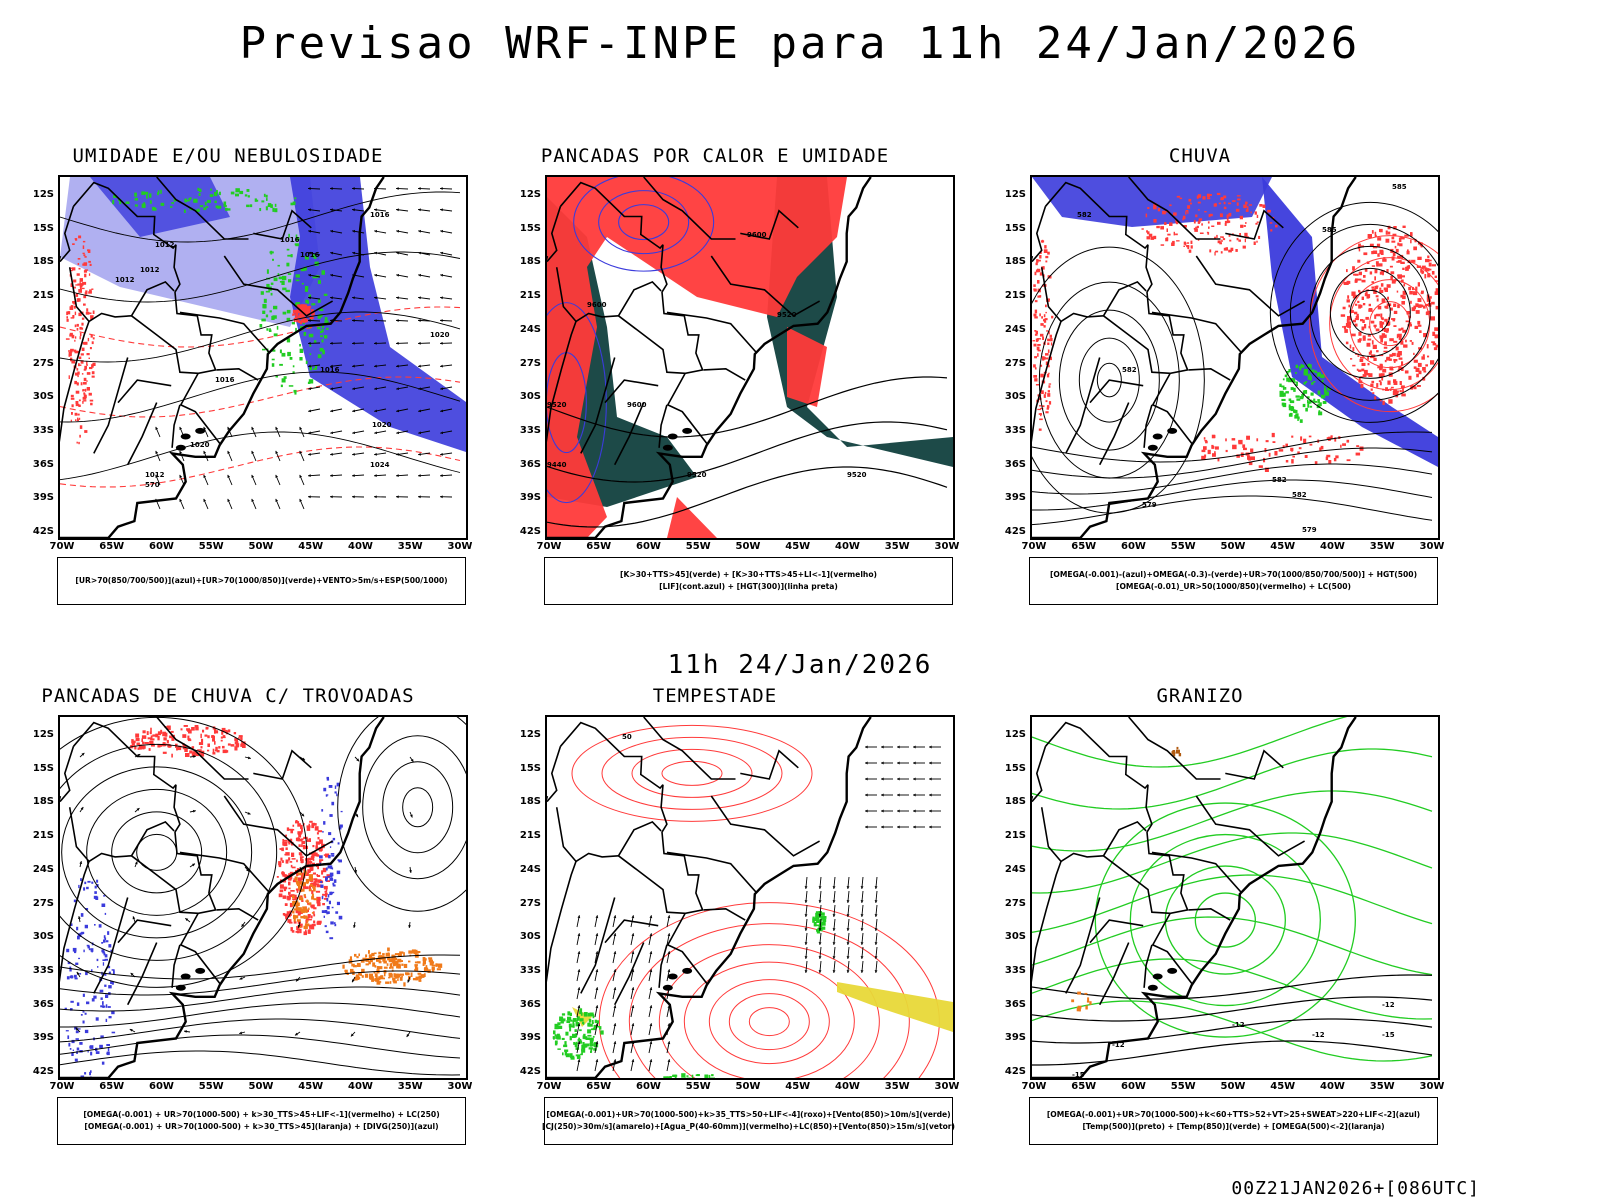 This screenshot has height=1200, width=1600. Describe the element at coordinates (1225, 920) in the screenshot. I see `temp850-green-c-line` at that location.